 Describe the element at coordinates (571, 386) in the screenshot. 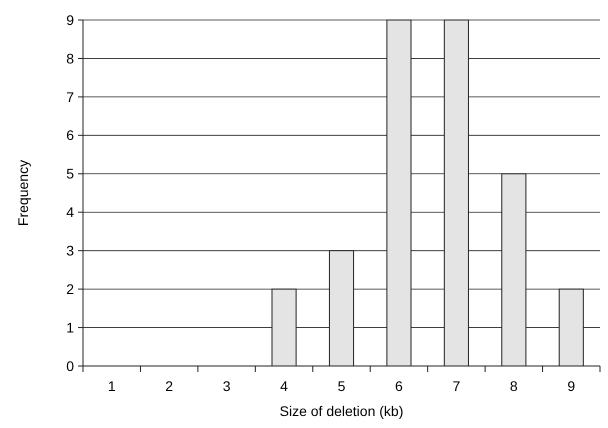

I see `x-tick-label: 9` at that location.